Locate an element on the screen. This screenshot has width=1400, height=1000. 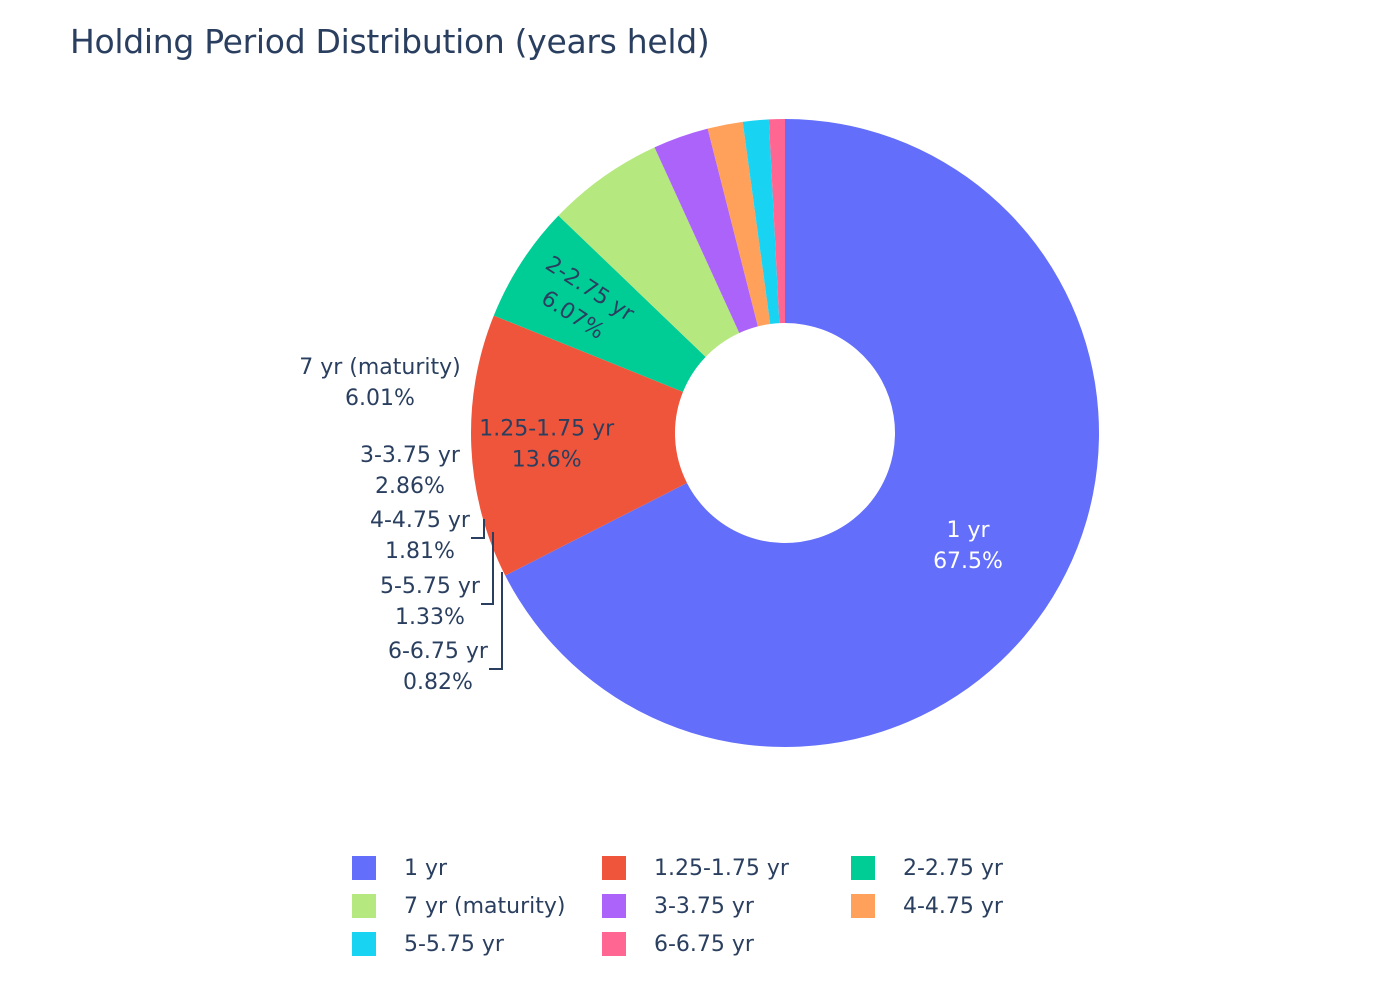
legend-label: 2-2.75 yr is located at coordinates (953, 868).